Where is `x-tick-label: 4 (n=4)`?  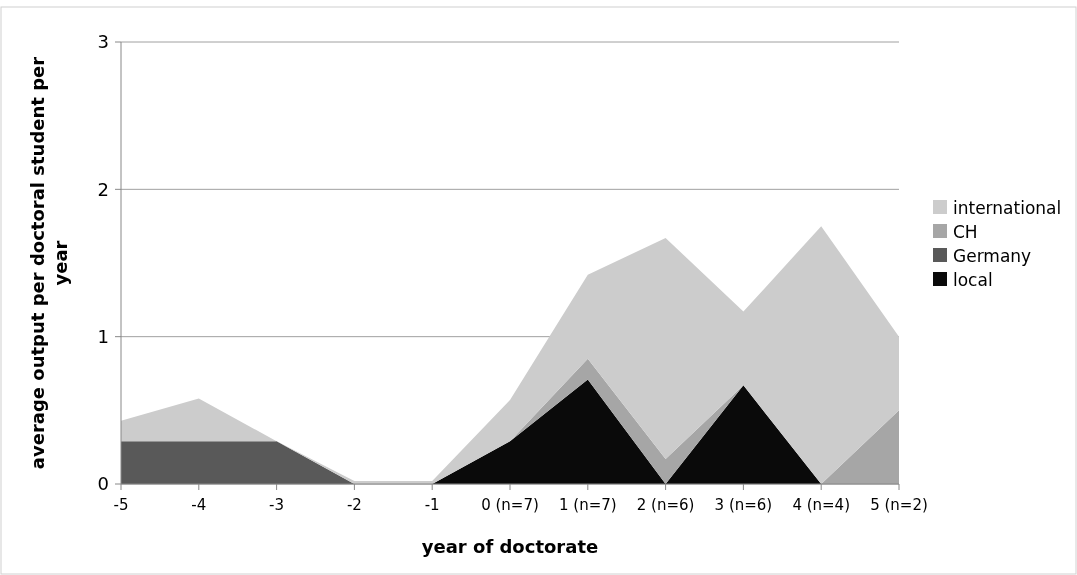 x-tick-label: 4 (n=4) is located at coordinates (821, 505).